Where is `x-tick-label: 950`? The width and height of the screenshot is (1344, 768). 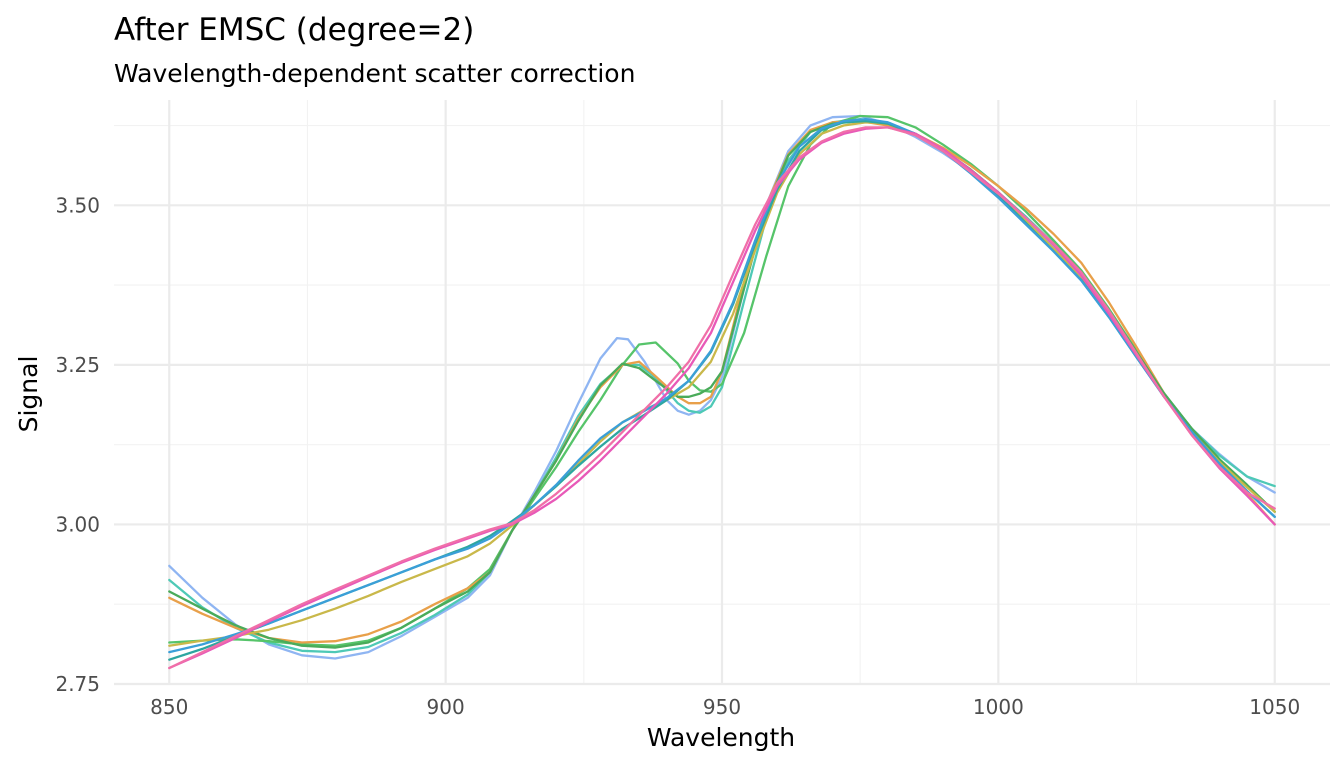 x-tick-label: 950 is located at coordinates (722, 707).